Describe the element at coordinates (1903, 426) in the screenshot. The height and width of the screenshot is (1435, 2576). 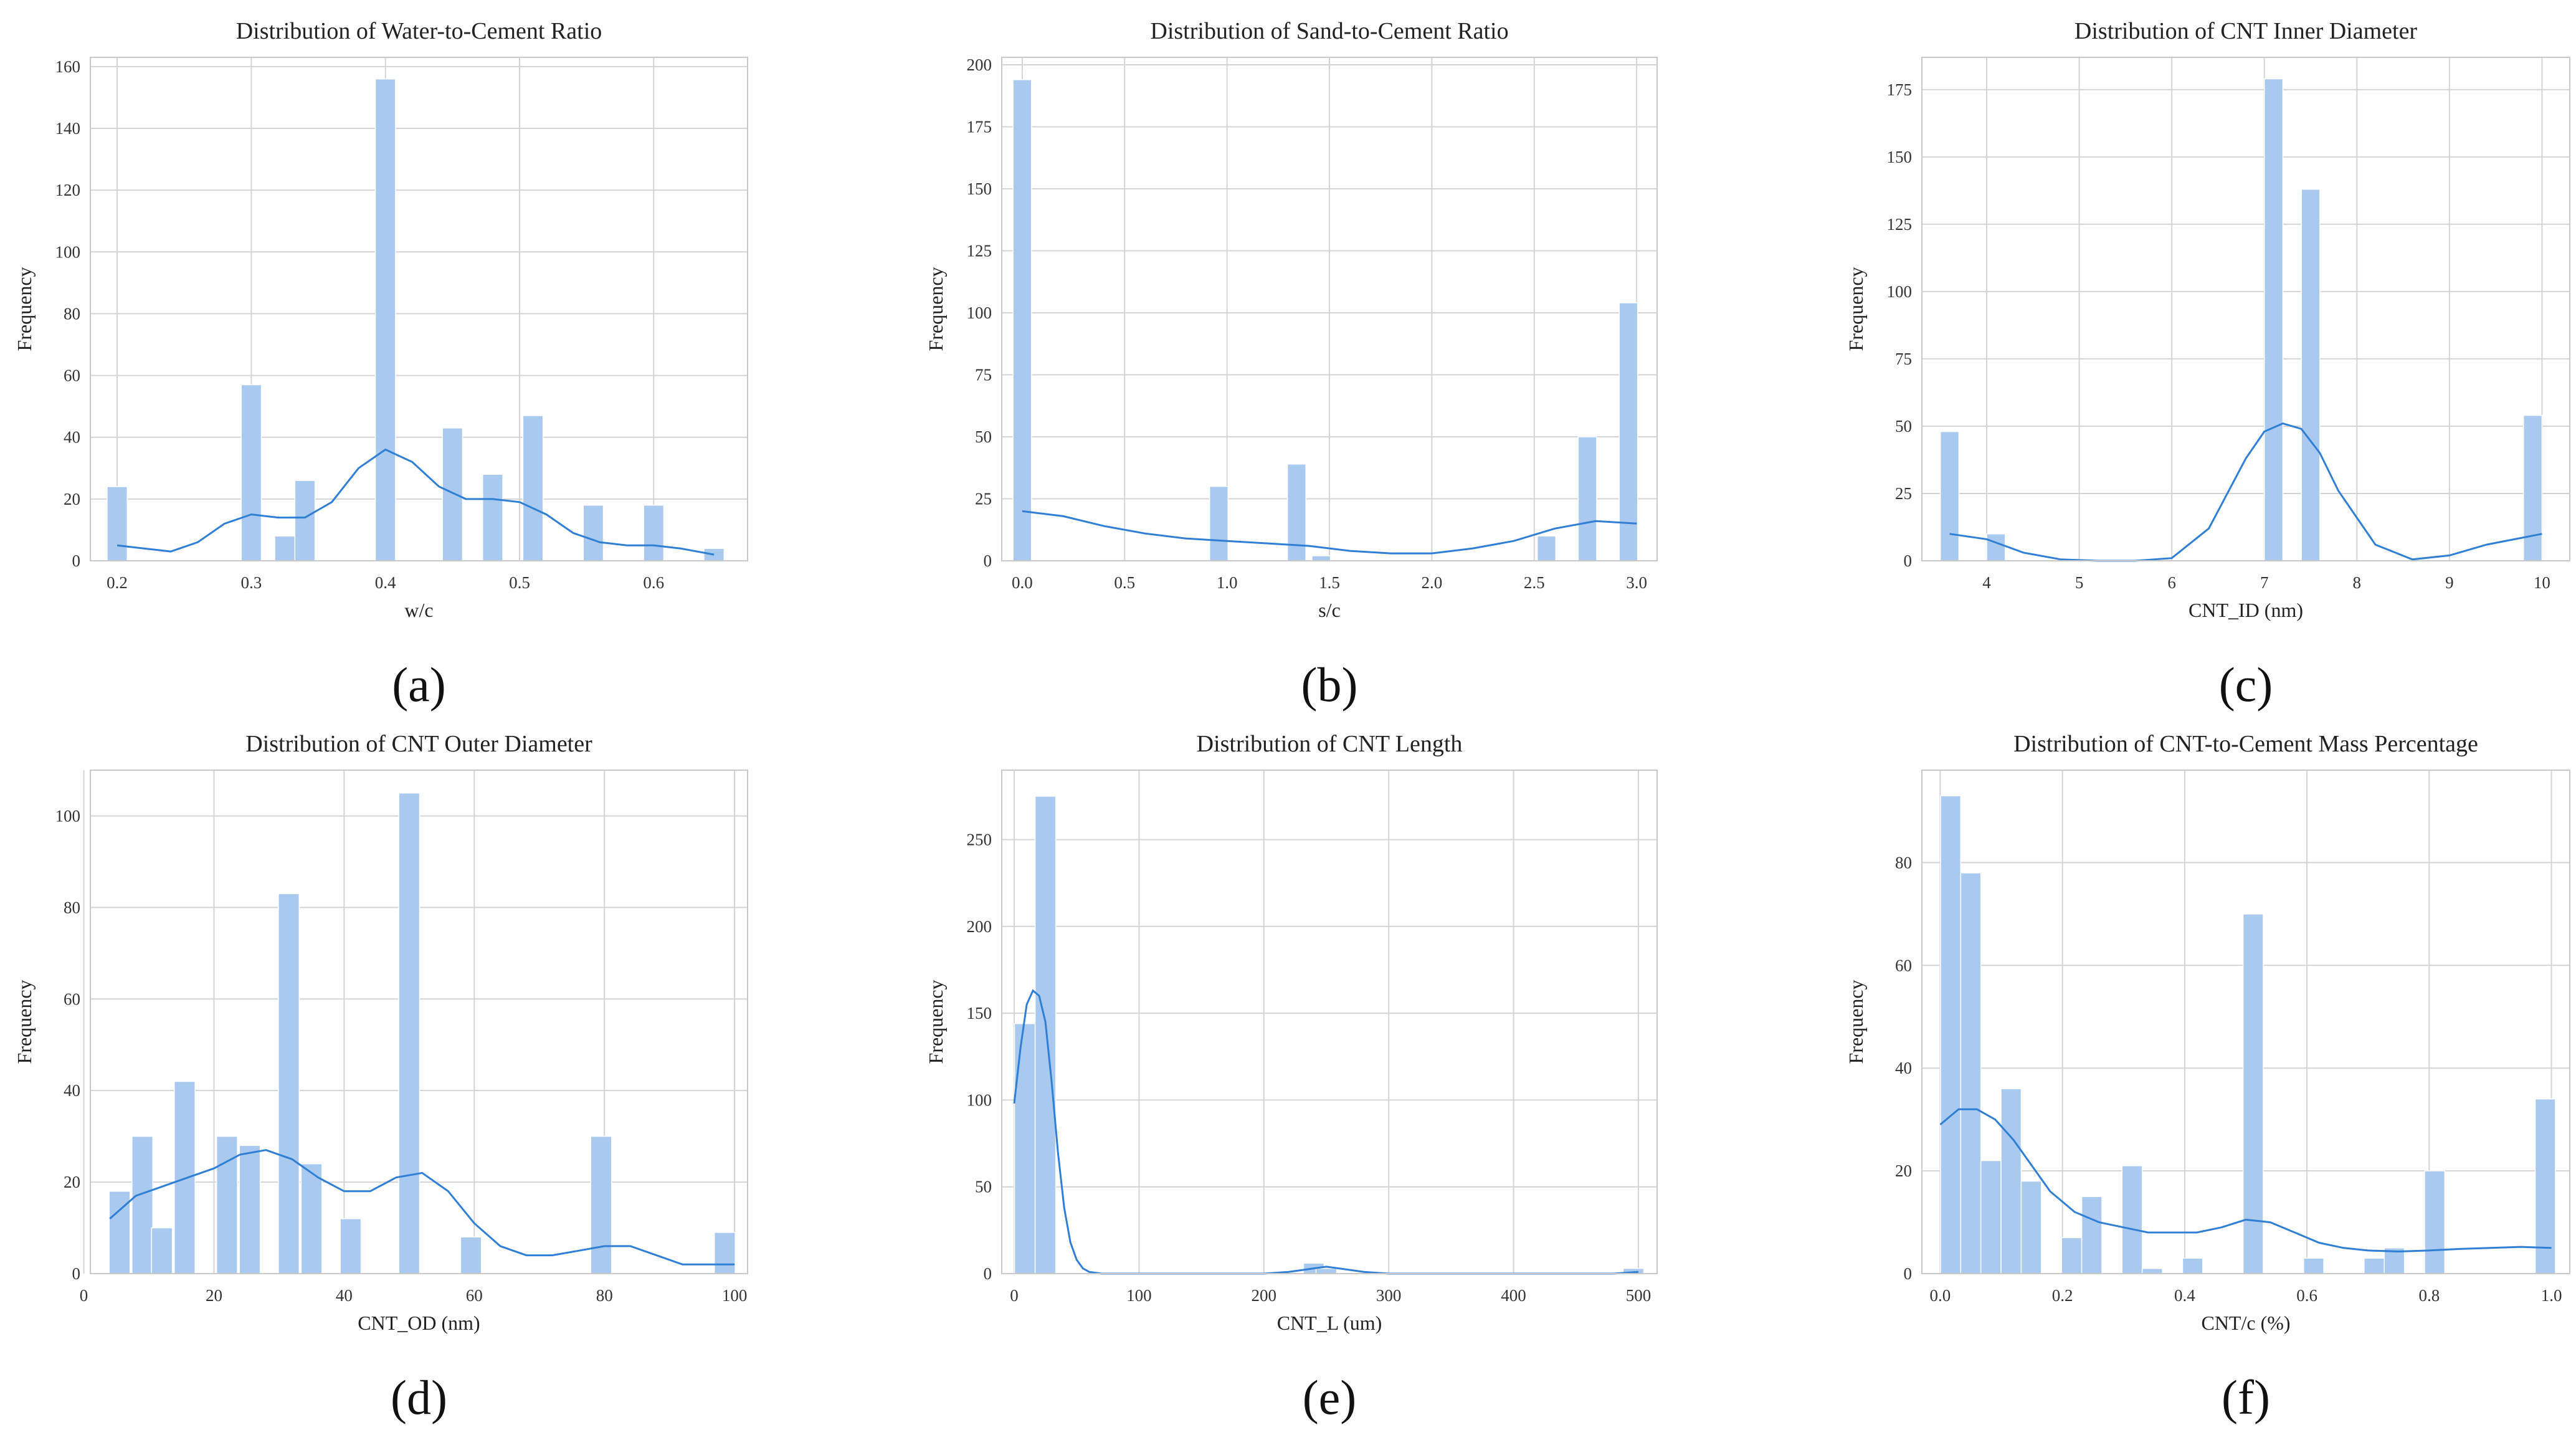
I see `y-tick-label: 50` at that location.